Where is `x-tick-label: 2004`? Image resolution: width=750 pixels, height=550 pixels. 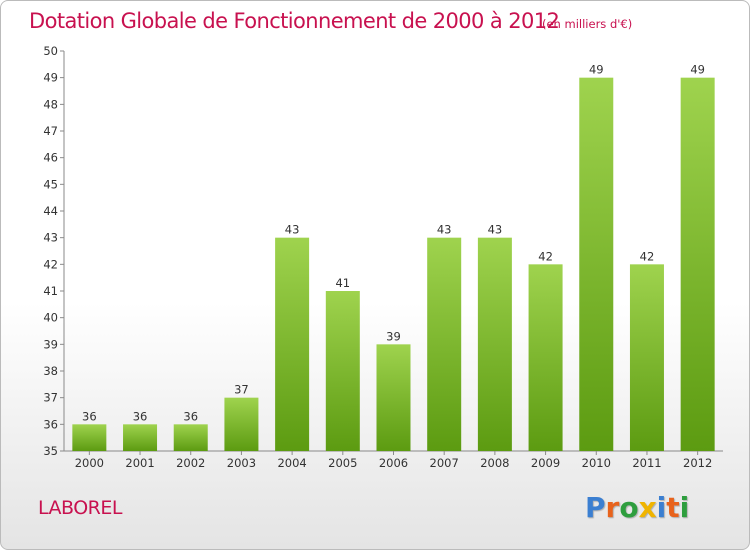
x-tick-label: 2004 is located at coordinates (291, 463).